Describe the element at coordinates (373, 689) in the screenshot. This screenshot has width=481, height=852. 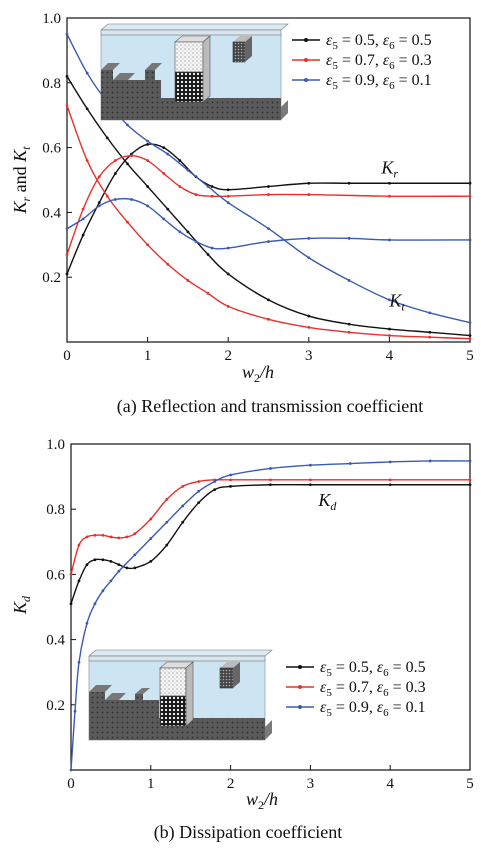
I see `legend-entry: ε5 = 0.7, ε6 = 0.3` at that location.